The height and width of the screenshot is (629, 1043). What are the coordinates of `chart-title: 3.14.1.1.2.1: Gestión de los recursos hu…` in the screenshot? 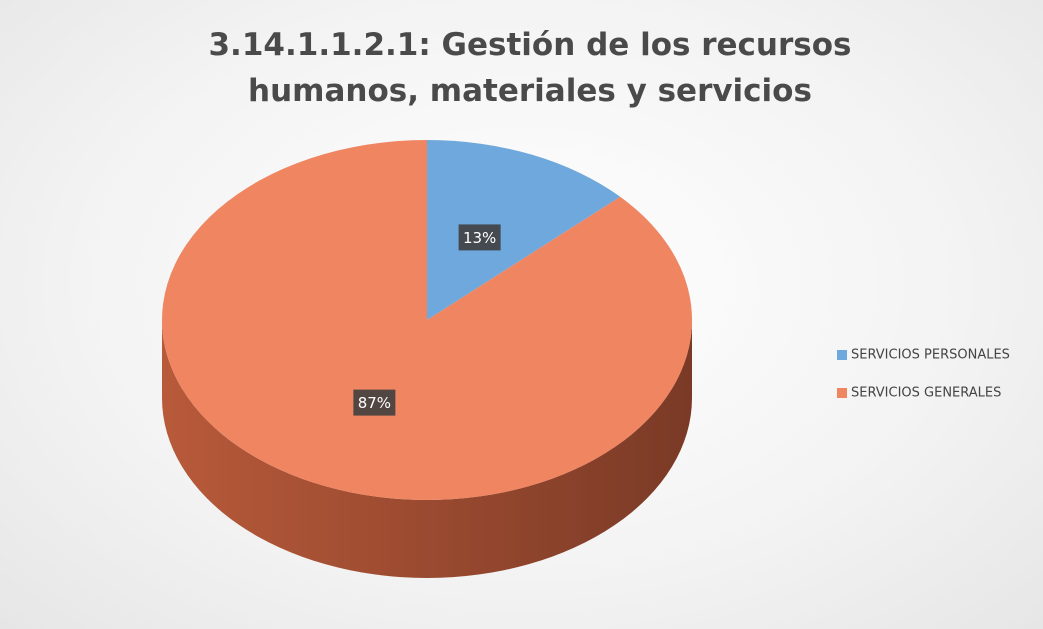 It's located at (530, 68).